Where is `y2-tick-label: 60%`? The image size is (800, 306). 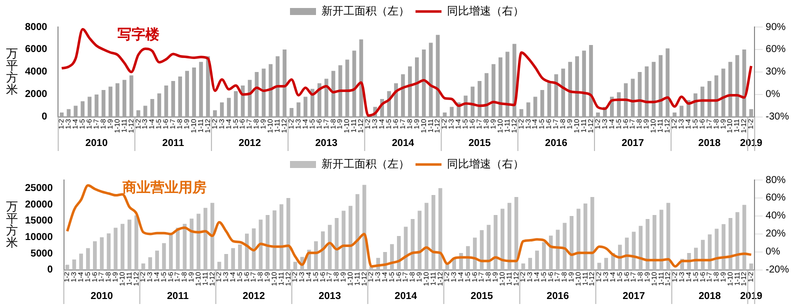
y2-tick-label: 60% is located at coordinates (776, 50).